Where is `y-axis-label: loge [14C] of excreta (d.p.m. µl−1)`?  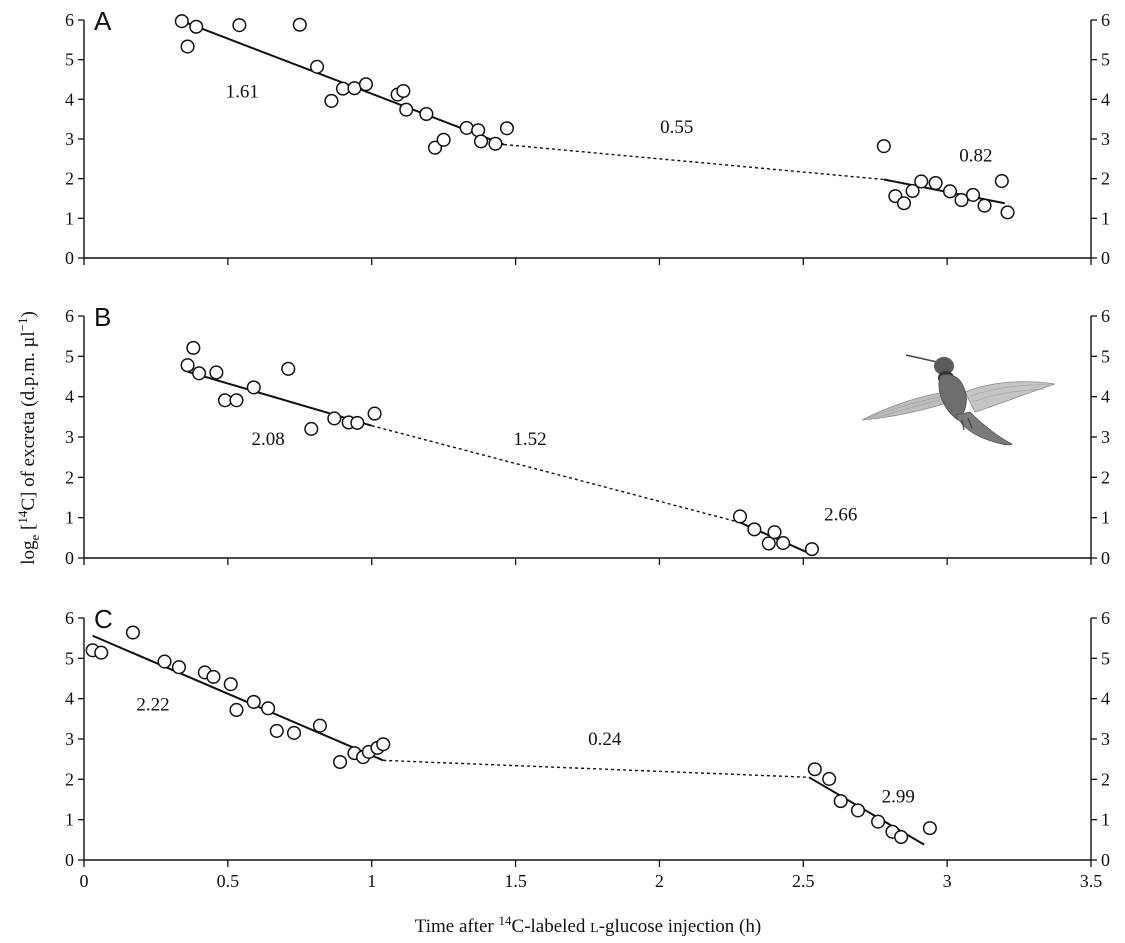 y-axis-label: loge [14C] of excreta (d.p.m. µl−1) is located at coordinates (28, 438).